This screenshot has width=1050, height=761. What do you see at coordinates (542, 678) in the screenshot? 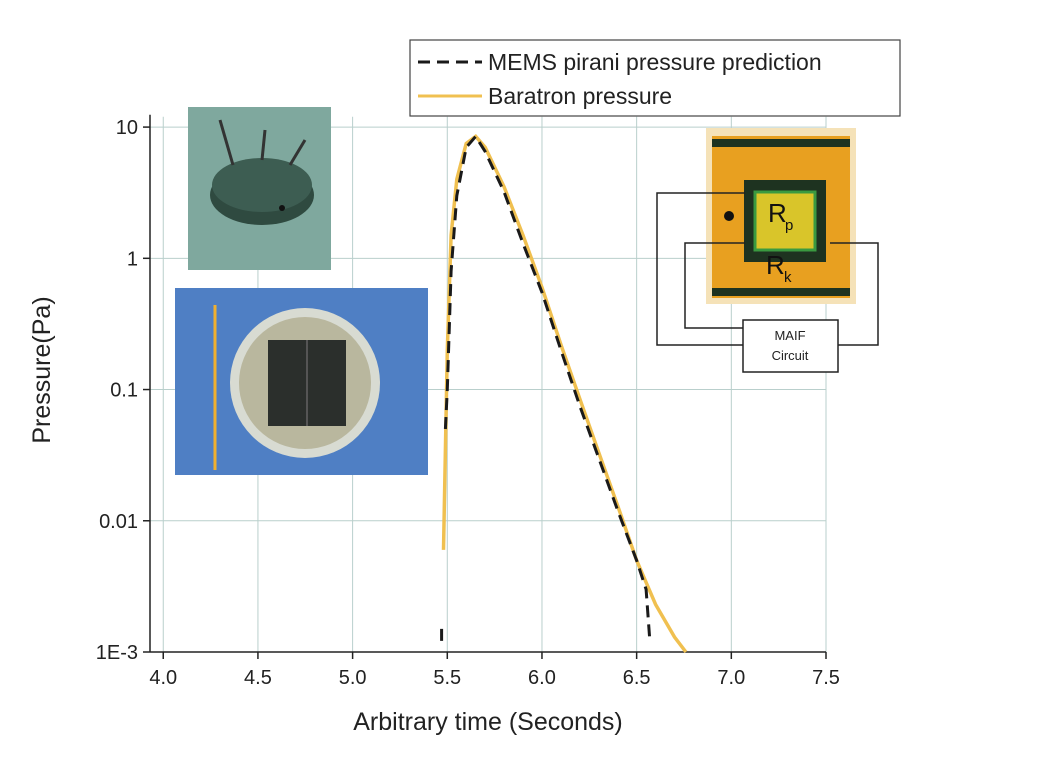
I see `x-tick-label: 6.0` at bounding box center [542, 678].